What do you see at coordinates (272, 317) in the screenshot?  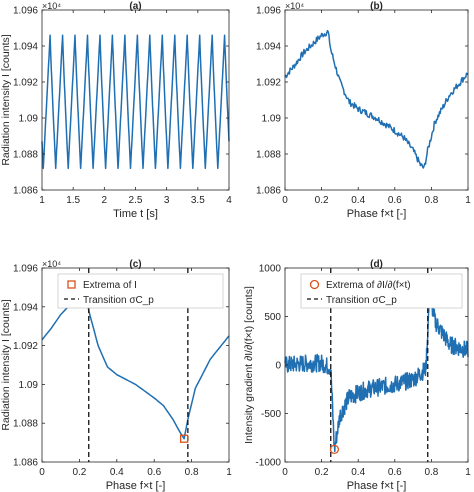 I see `y-tick-label: 500` at bounding box center [272, 317].